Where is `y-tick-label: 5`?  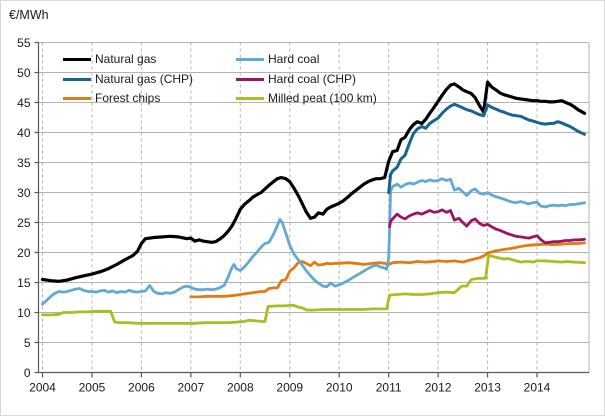 y-tick-label: 5 is located at coordinates (27, 343).